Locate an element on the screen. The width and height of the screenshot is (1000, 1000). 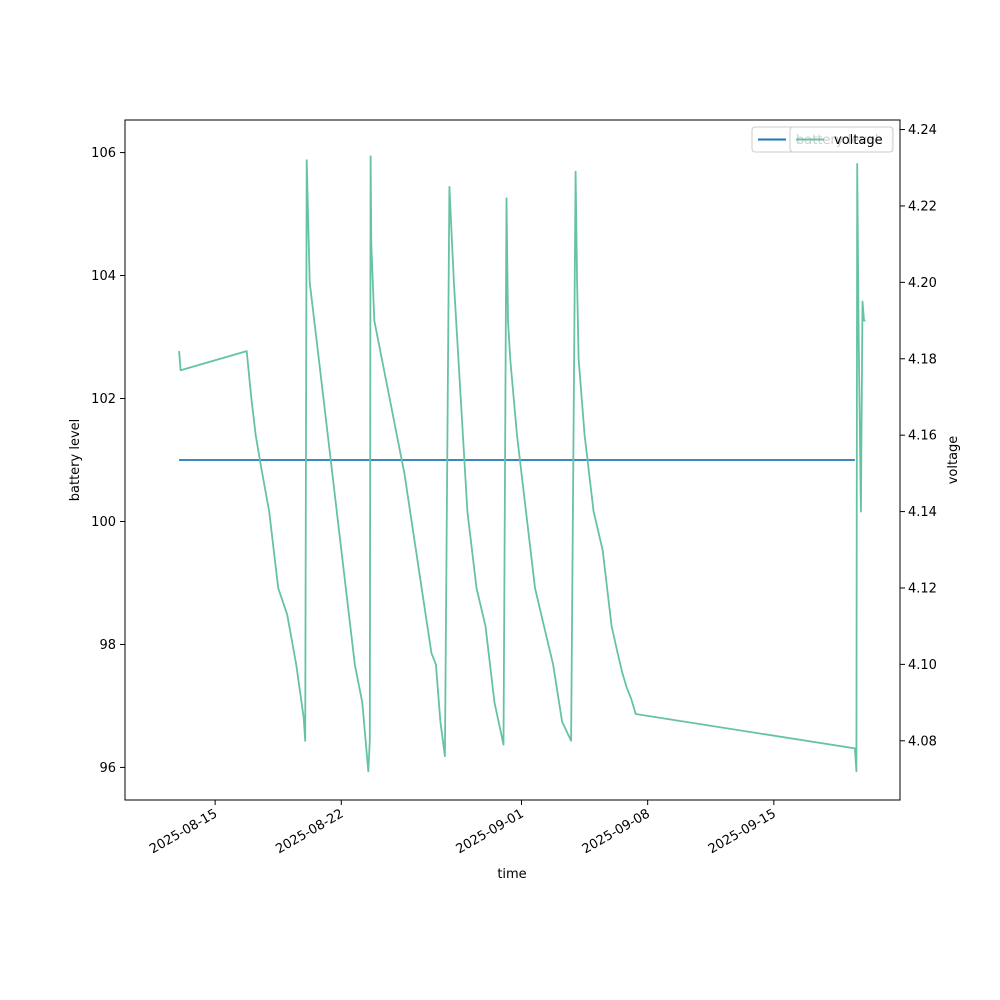
y-left-tick-label: 104 is located at coordinates (103, 276).